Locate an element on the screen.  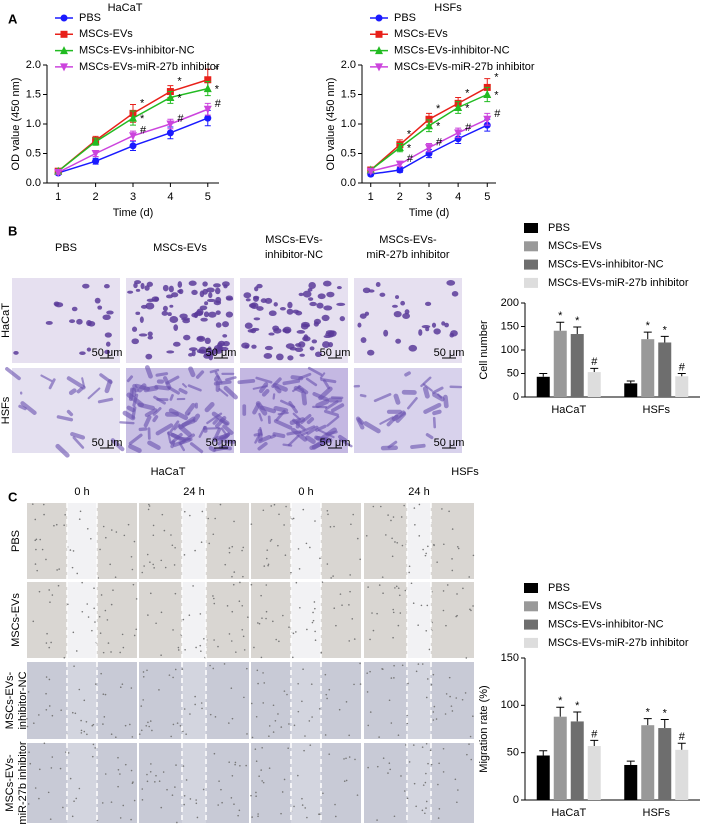
scale-bar-label: 50 μm is located at coordinates (335, 353).